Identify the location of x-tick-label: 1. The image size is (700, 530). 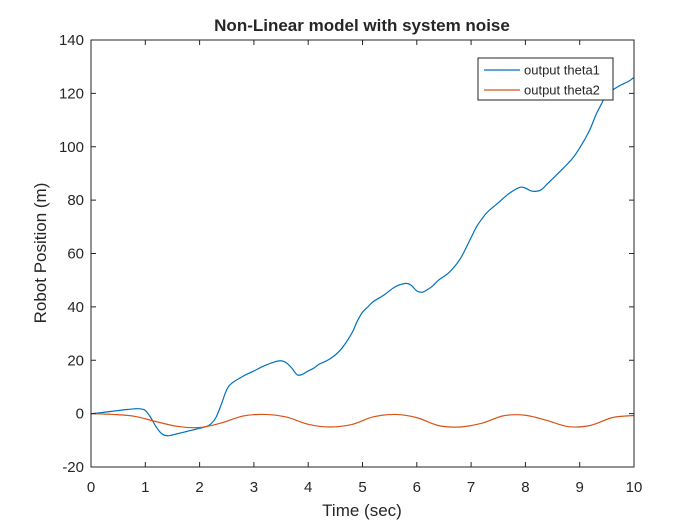
(145, 487).